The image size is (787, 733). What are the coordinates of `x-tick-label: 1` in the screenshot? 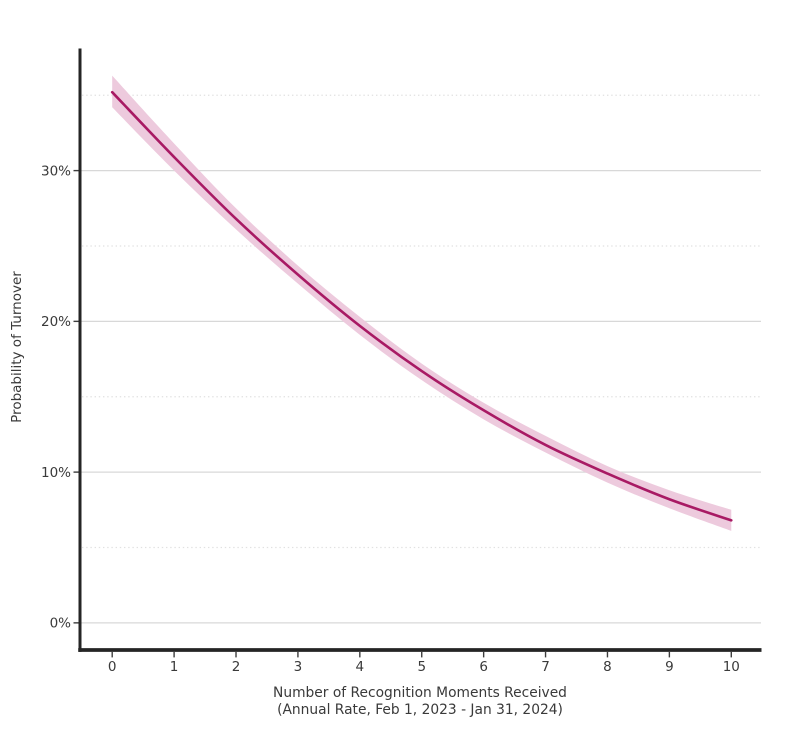 It's located at (174, 667).